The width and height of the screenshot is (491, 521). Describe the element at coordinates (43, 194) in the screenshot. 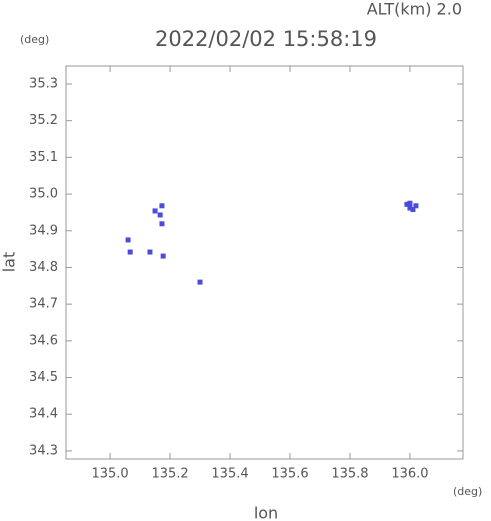

I see `y-tick-label: 35.0` at that location.